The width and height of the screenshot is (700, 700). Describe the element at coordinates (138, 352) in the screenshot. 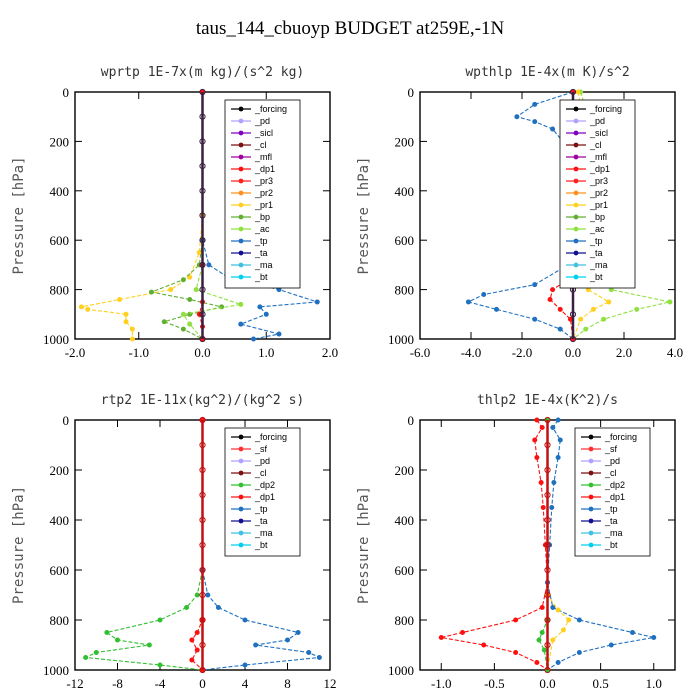

I see `x-tick-label: -1.0` at that location.